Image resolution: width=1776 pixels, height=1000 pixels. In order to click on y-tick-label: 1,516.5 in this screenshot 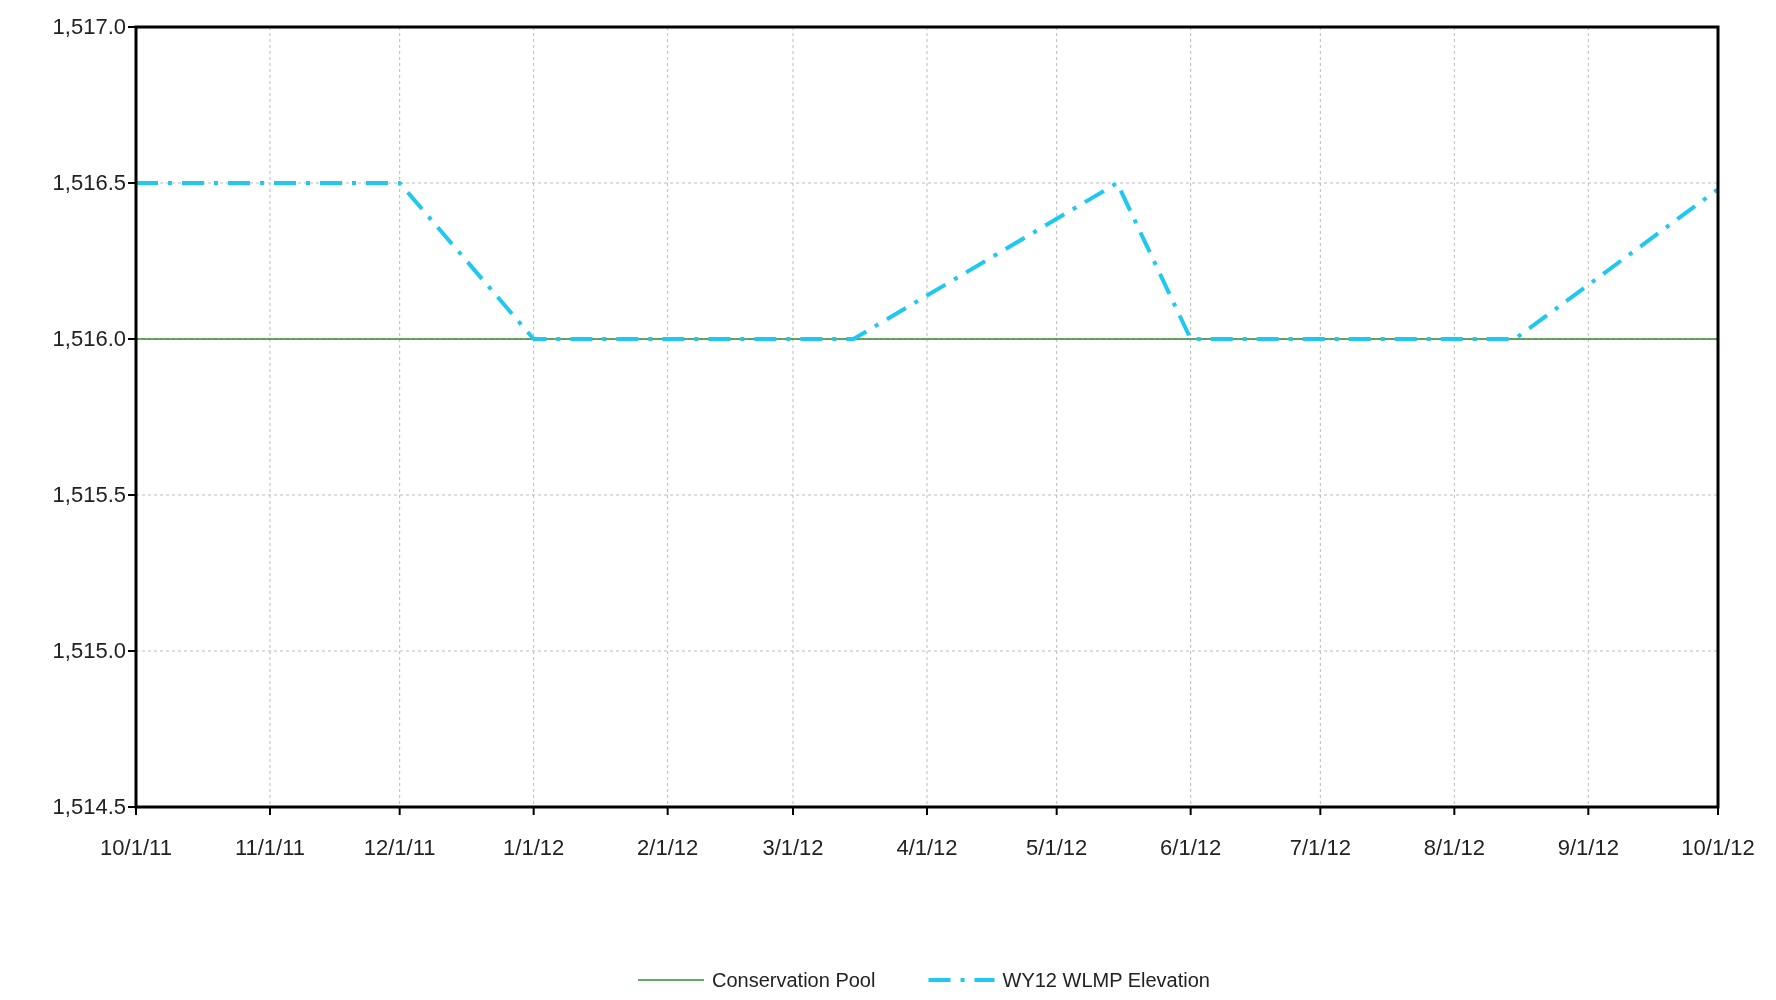, I will do `click(89, 182)`.